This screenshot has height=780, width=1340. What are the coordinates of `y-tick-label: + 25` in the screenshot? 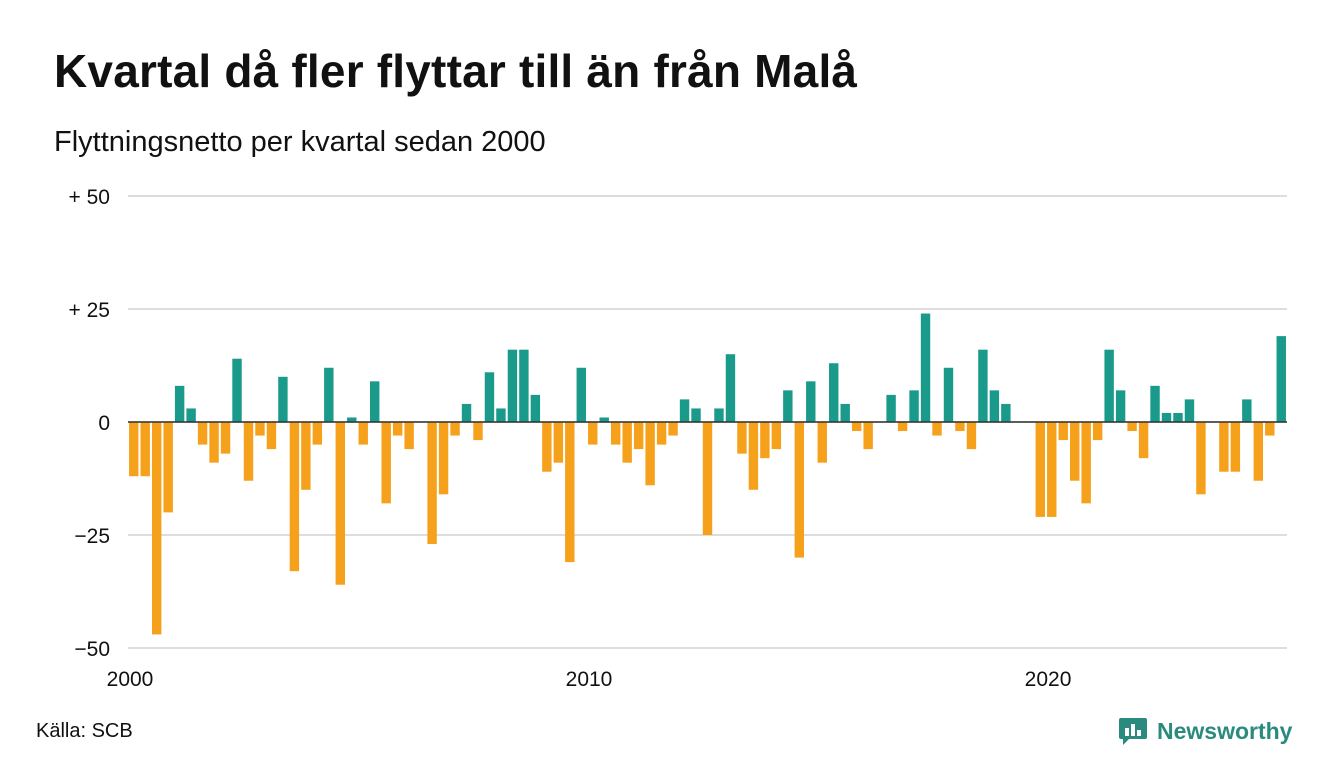 It's located at (89, 310).